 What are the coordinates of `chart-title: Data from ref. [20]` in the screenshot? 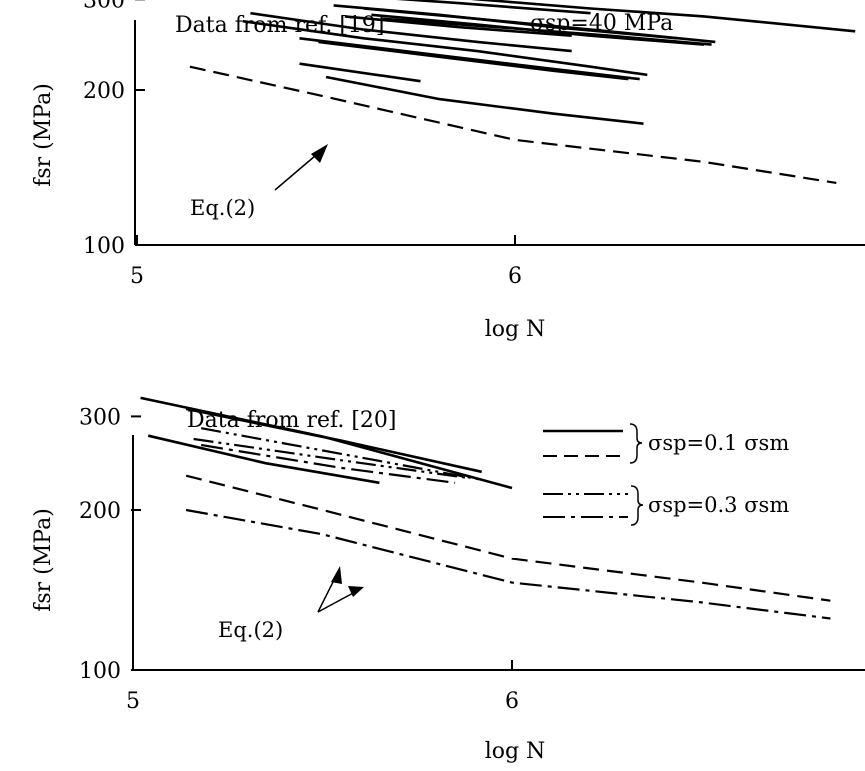 It's located at (292, 420).